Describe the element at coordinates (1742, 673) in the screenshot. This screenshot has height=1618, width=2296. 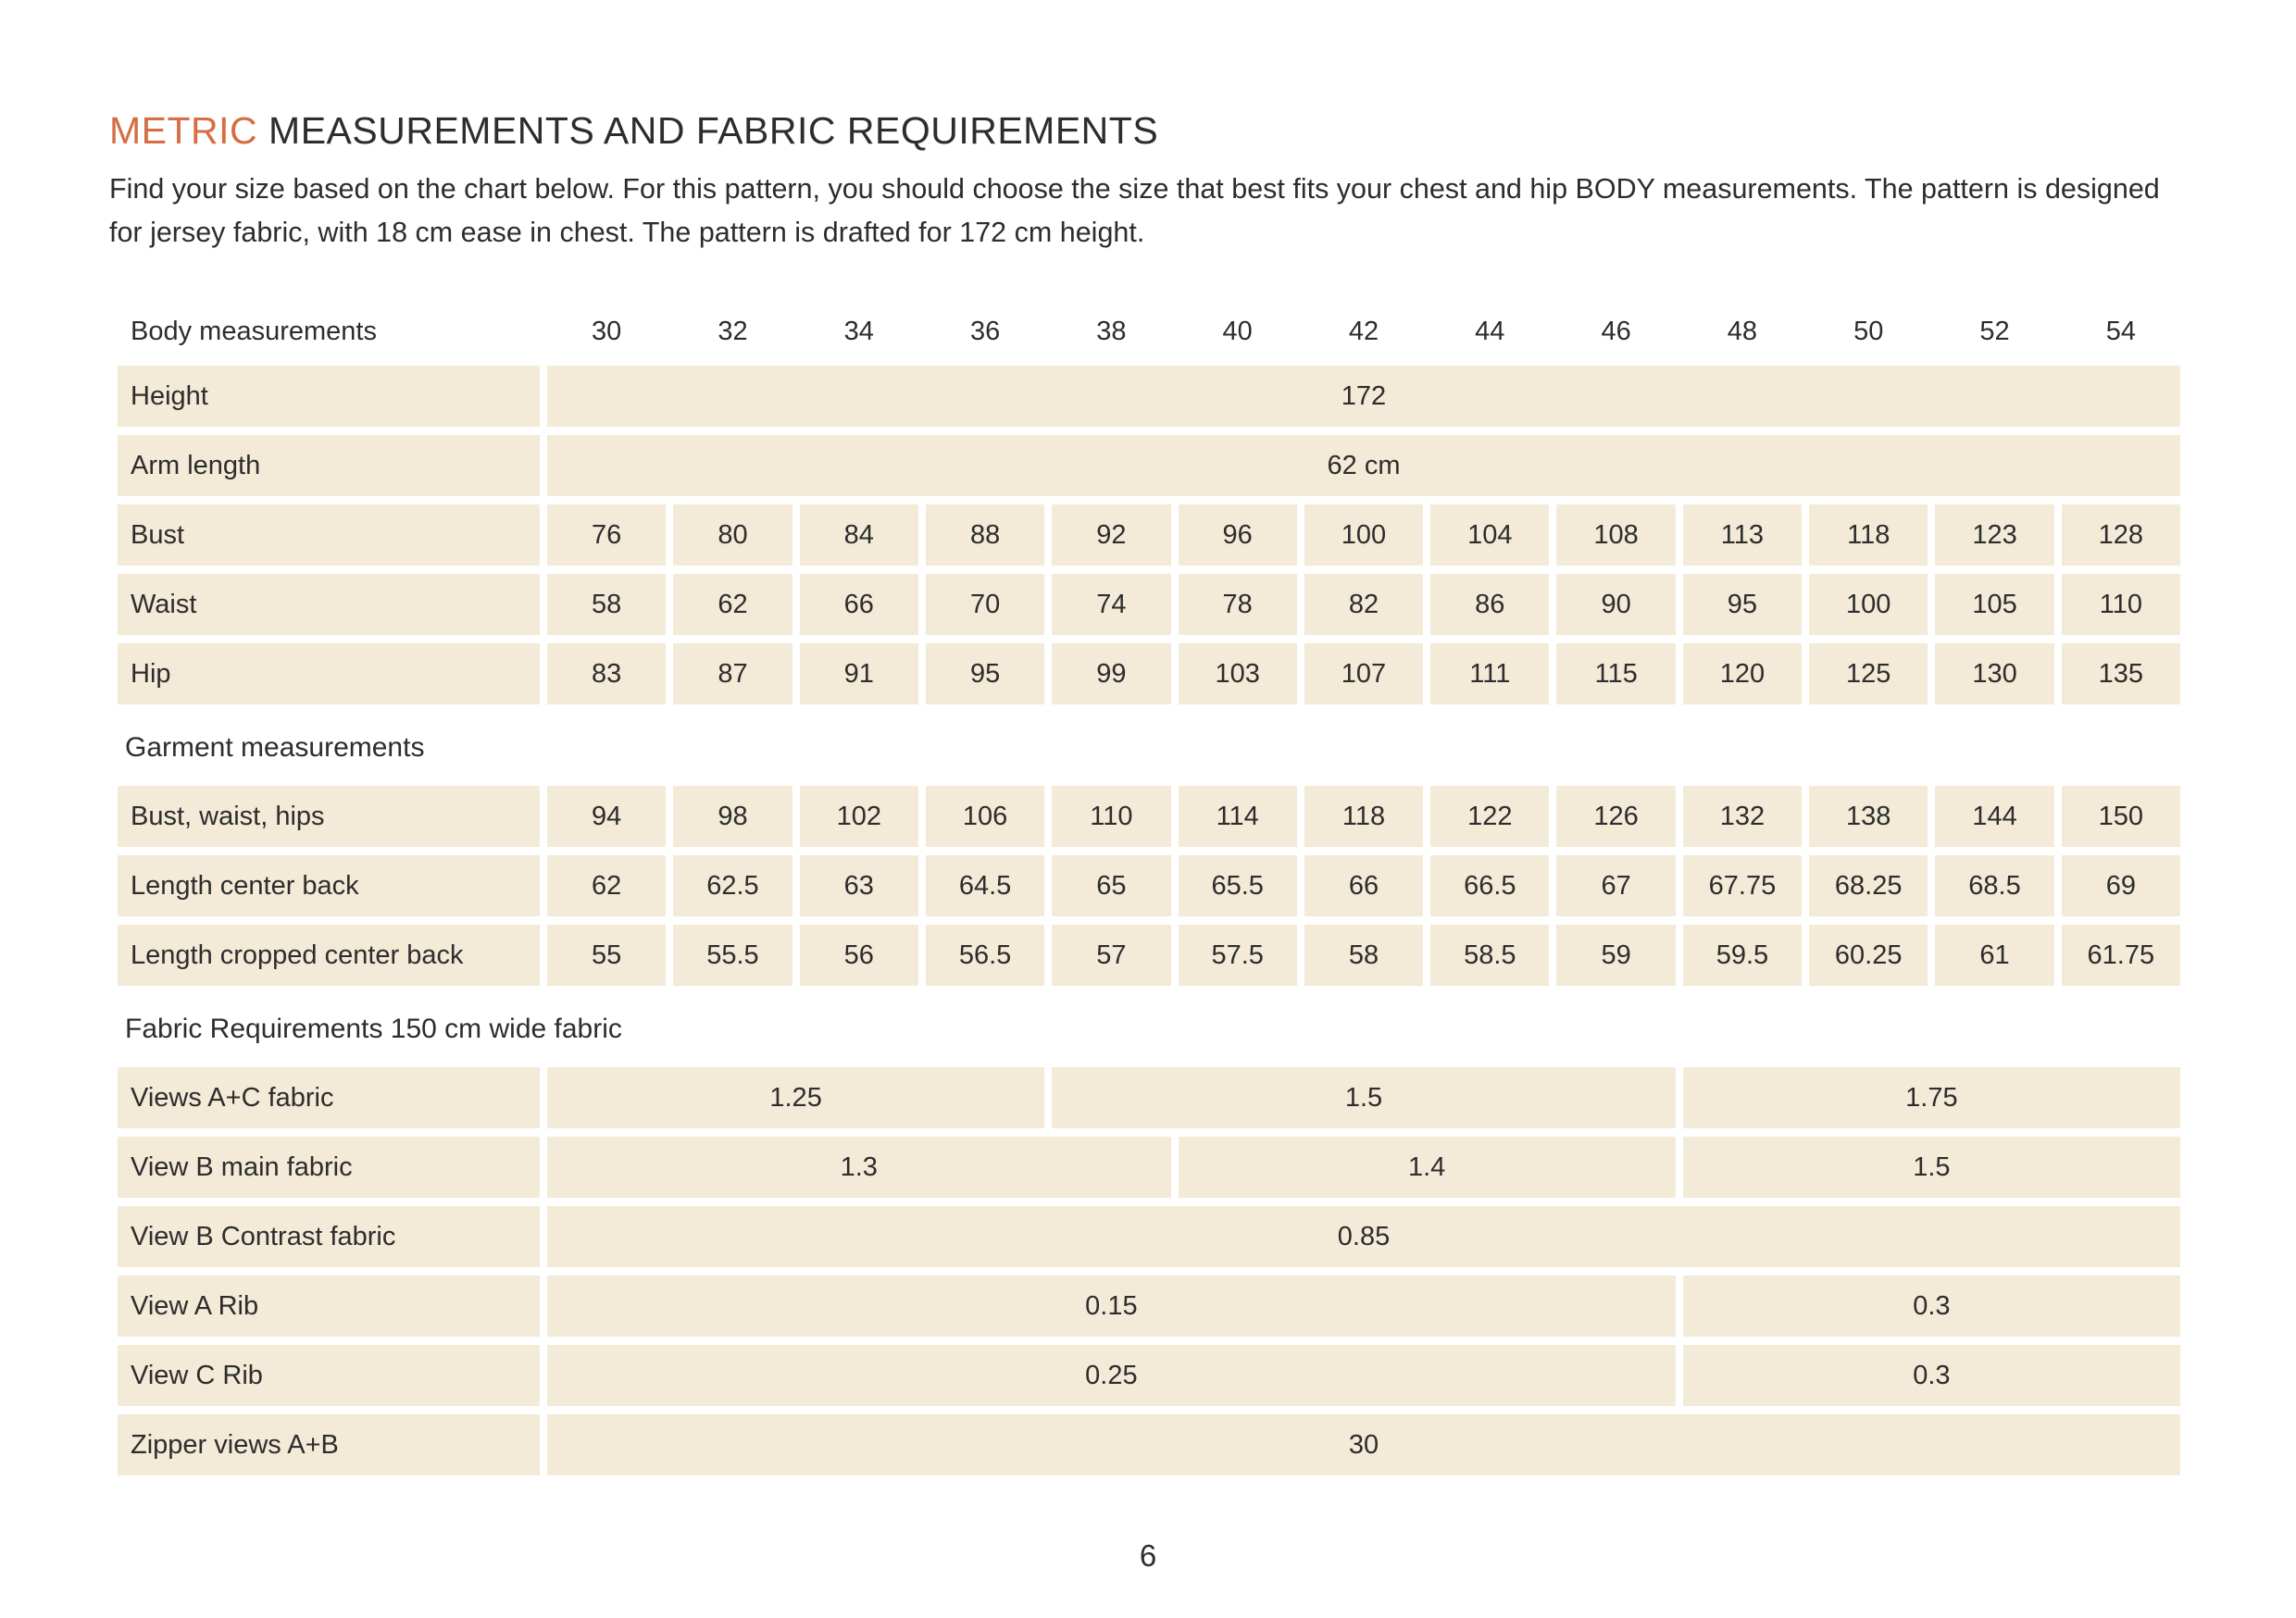
I see `table-cell: 120` at that location.